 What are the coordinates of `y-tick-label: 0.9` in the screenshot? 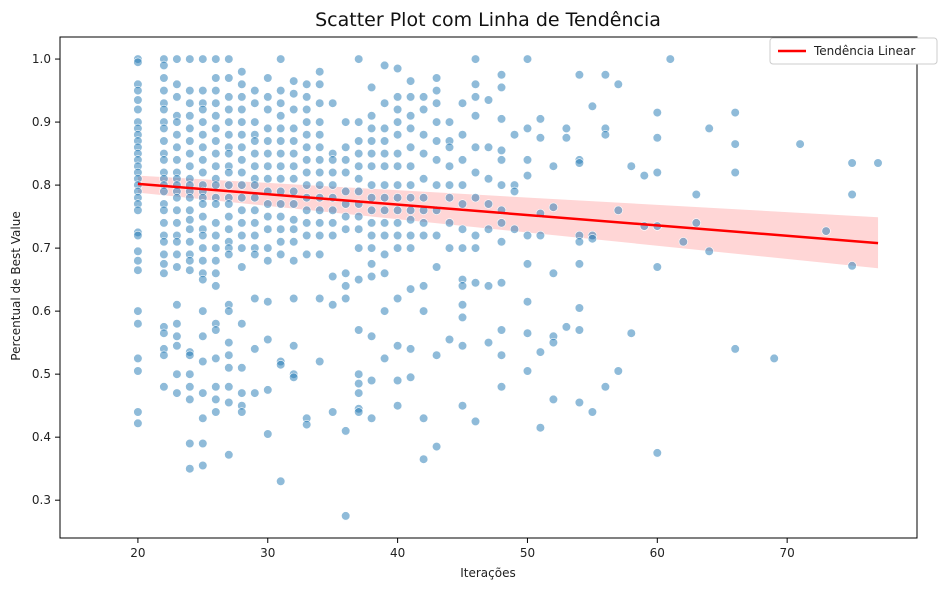 It's located at (41, 122).